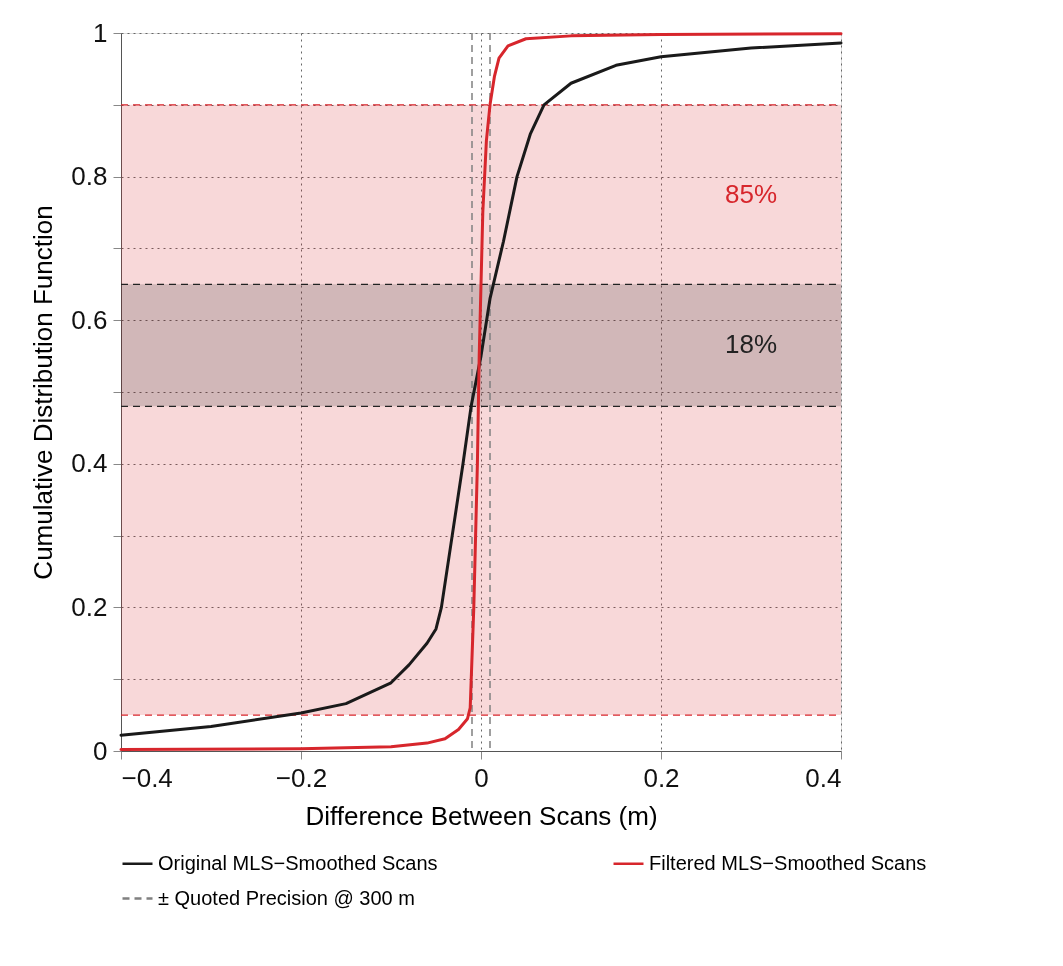  Describe the element at coordinates (100, 750) in the screenshot. I see `y-tick-label: 0` at that location.